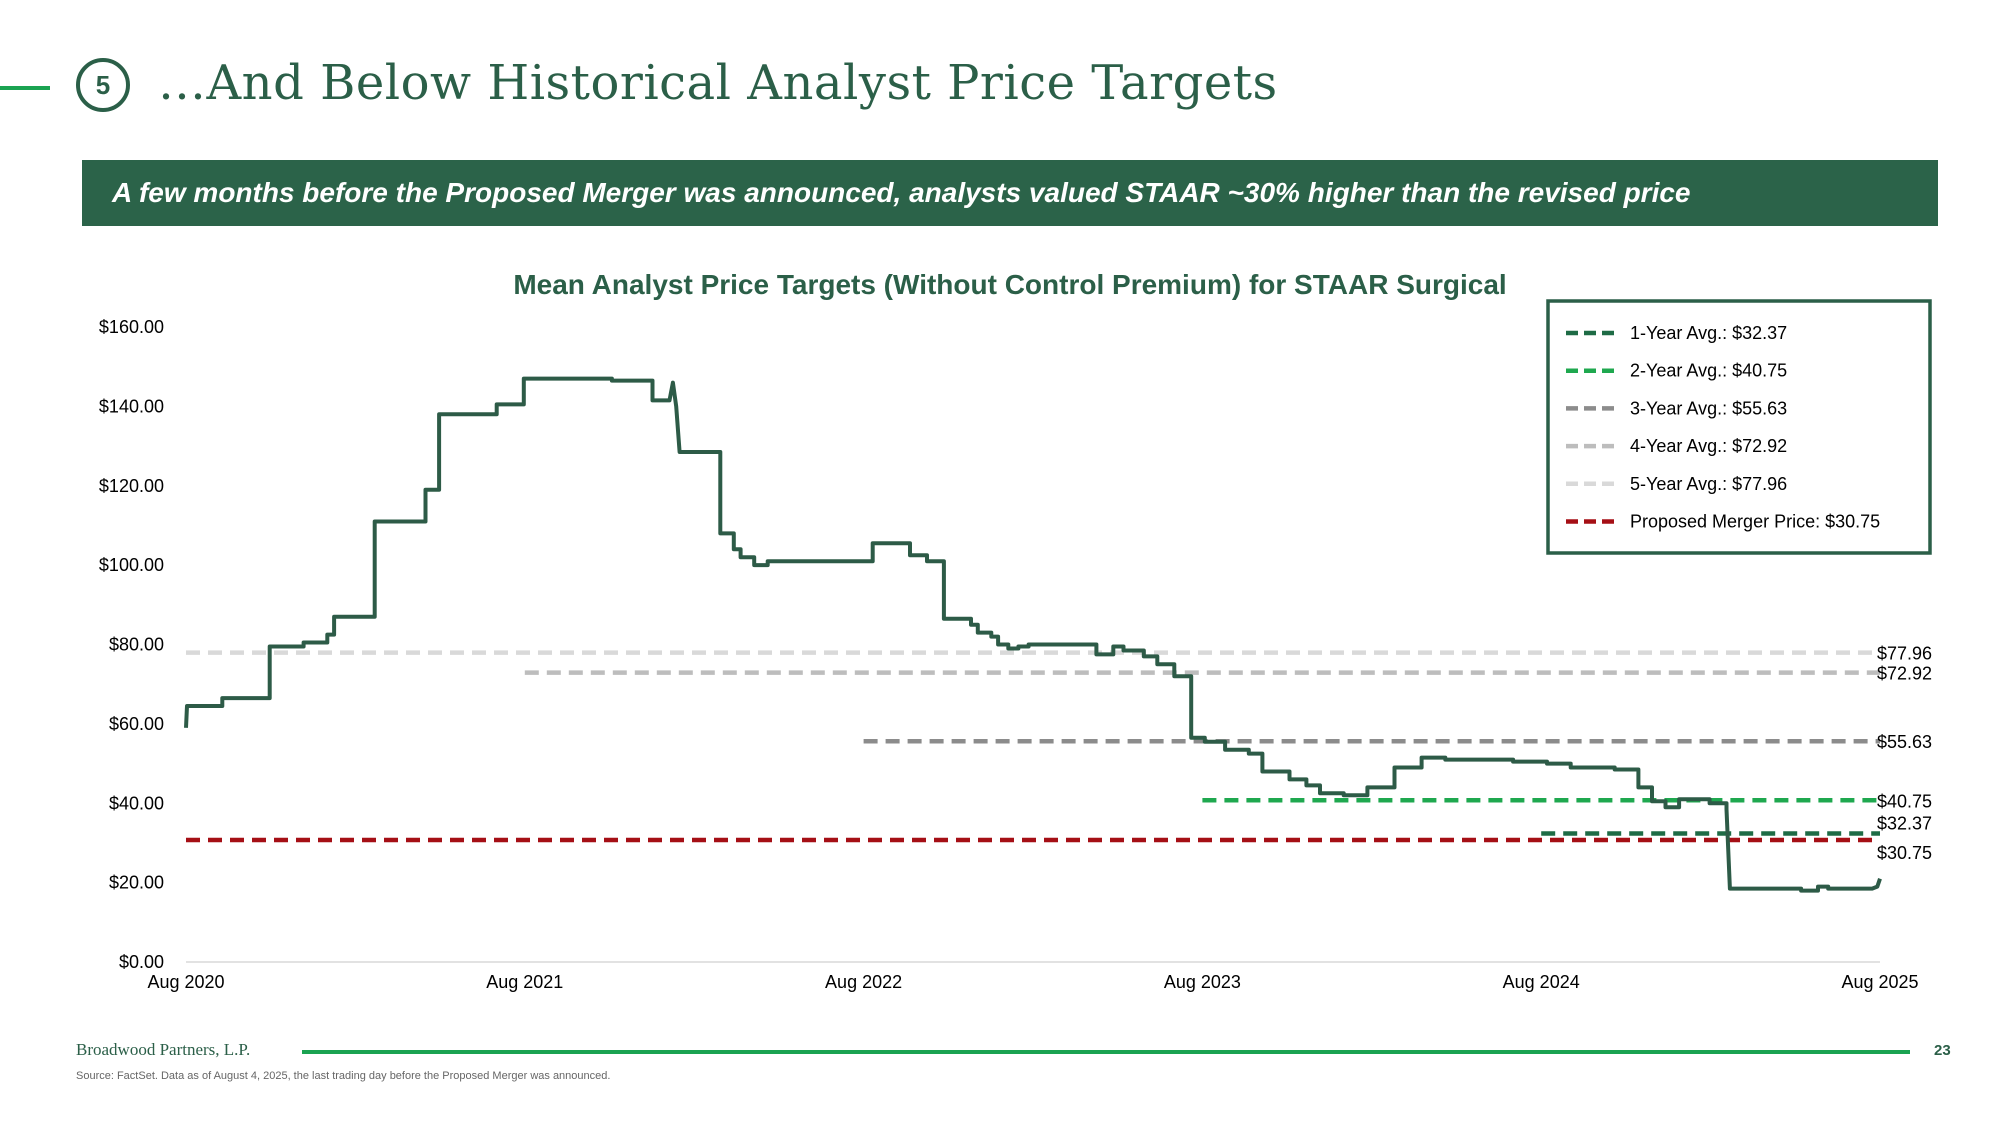  I want to click on y-tick-label: $20.00, so click(136, 883).